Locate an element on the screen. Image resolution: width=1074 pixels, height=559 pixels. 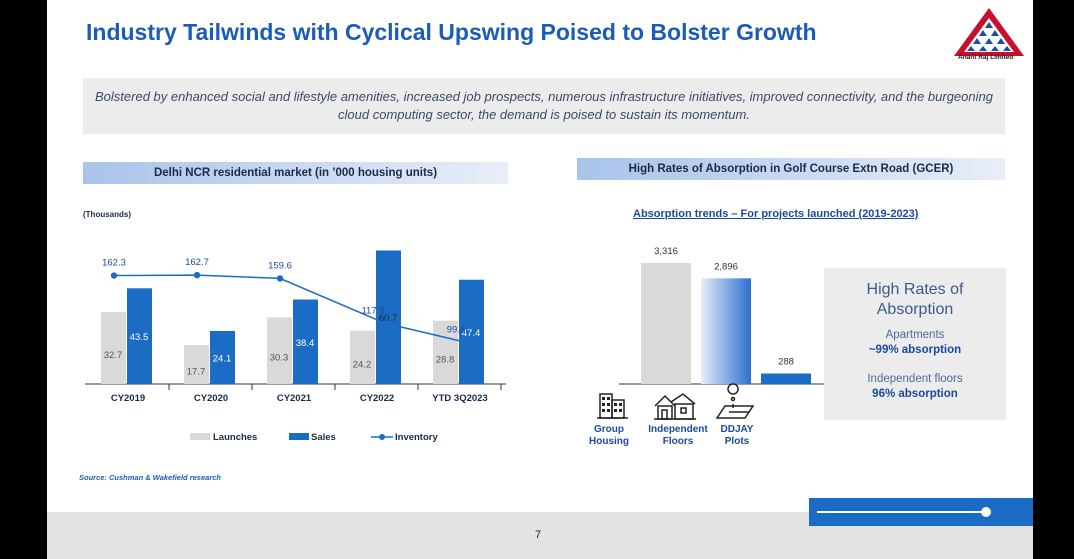
inventory-value-label: 159.6 is located at coordinates (280, 265).